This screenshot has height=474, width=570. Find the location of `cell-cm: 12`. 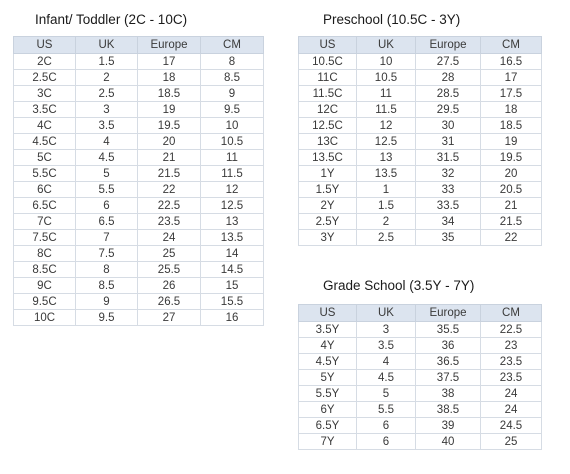

cell-cm: 12 is located at coordinates (232, 189).